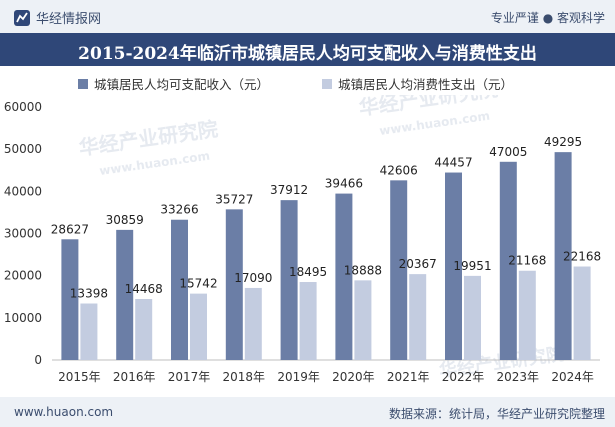  Describe the element at coordinates (22, 17) in the screenshot. I see `brand-logo-icon` at that location.